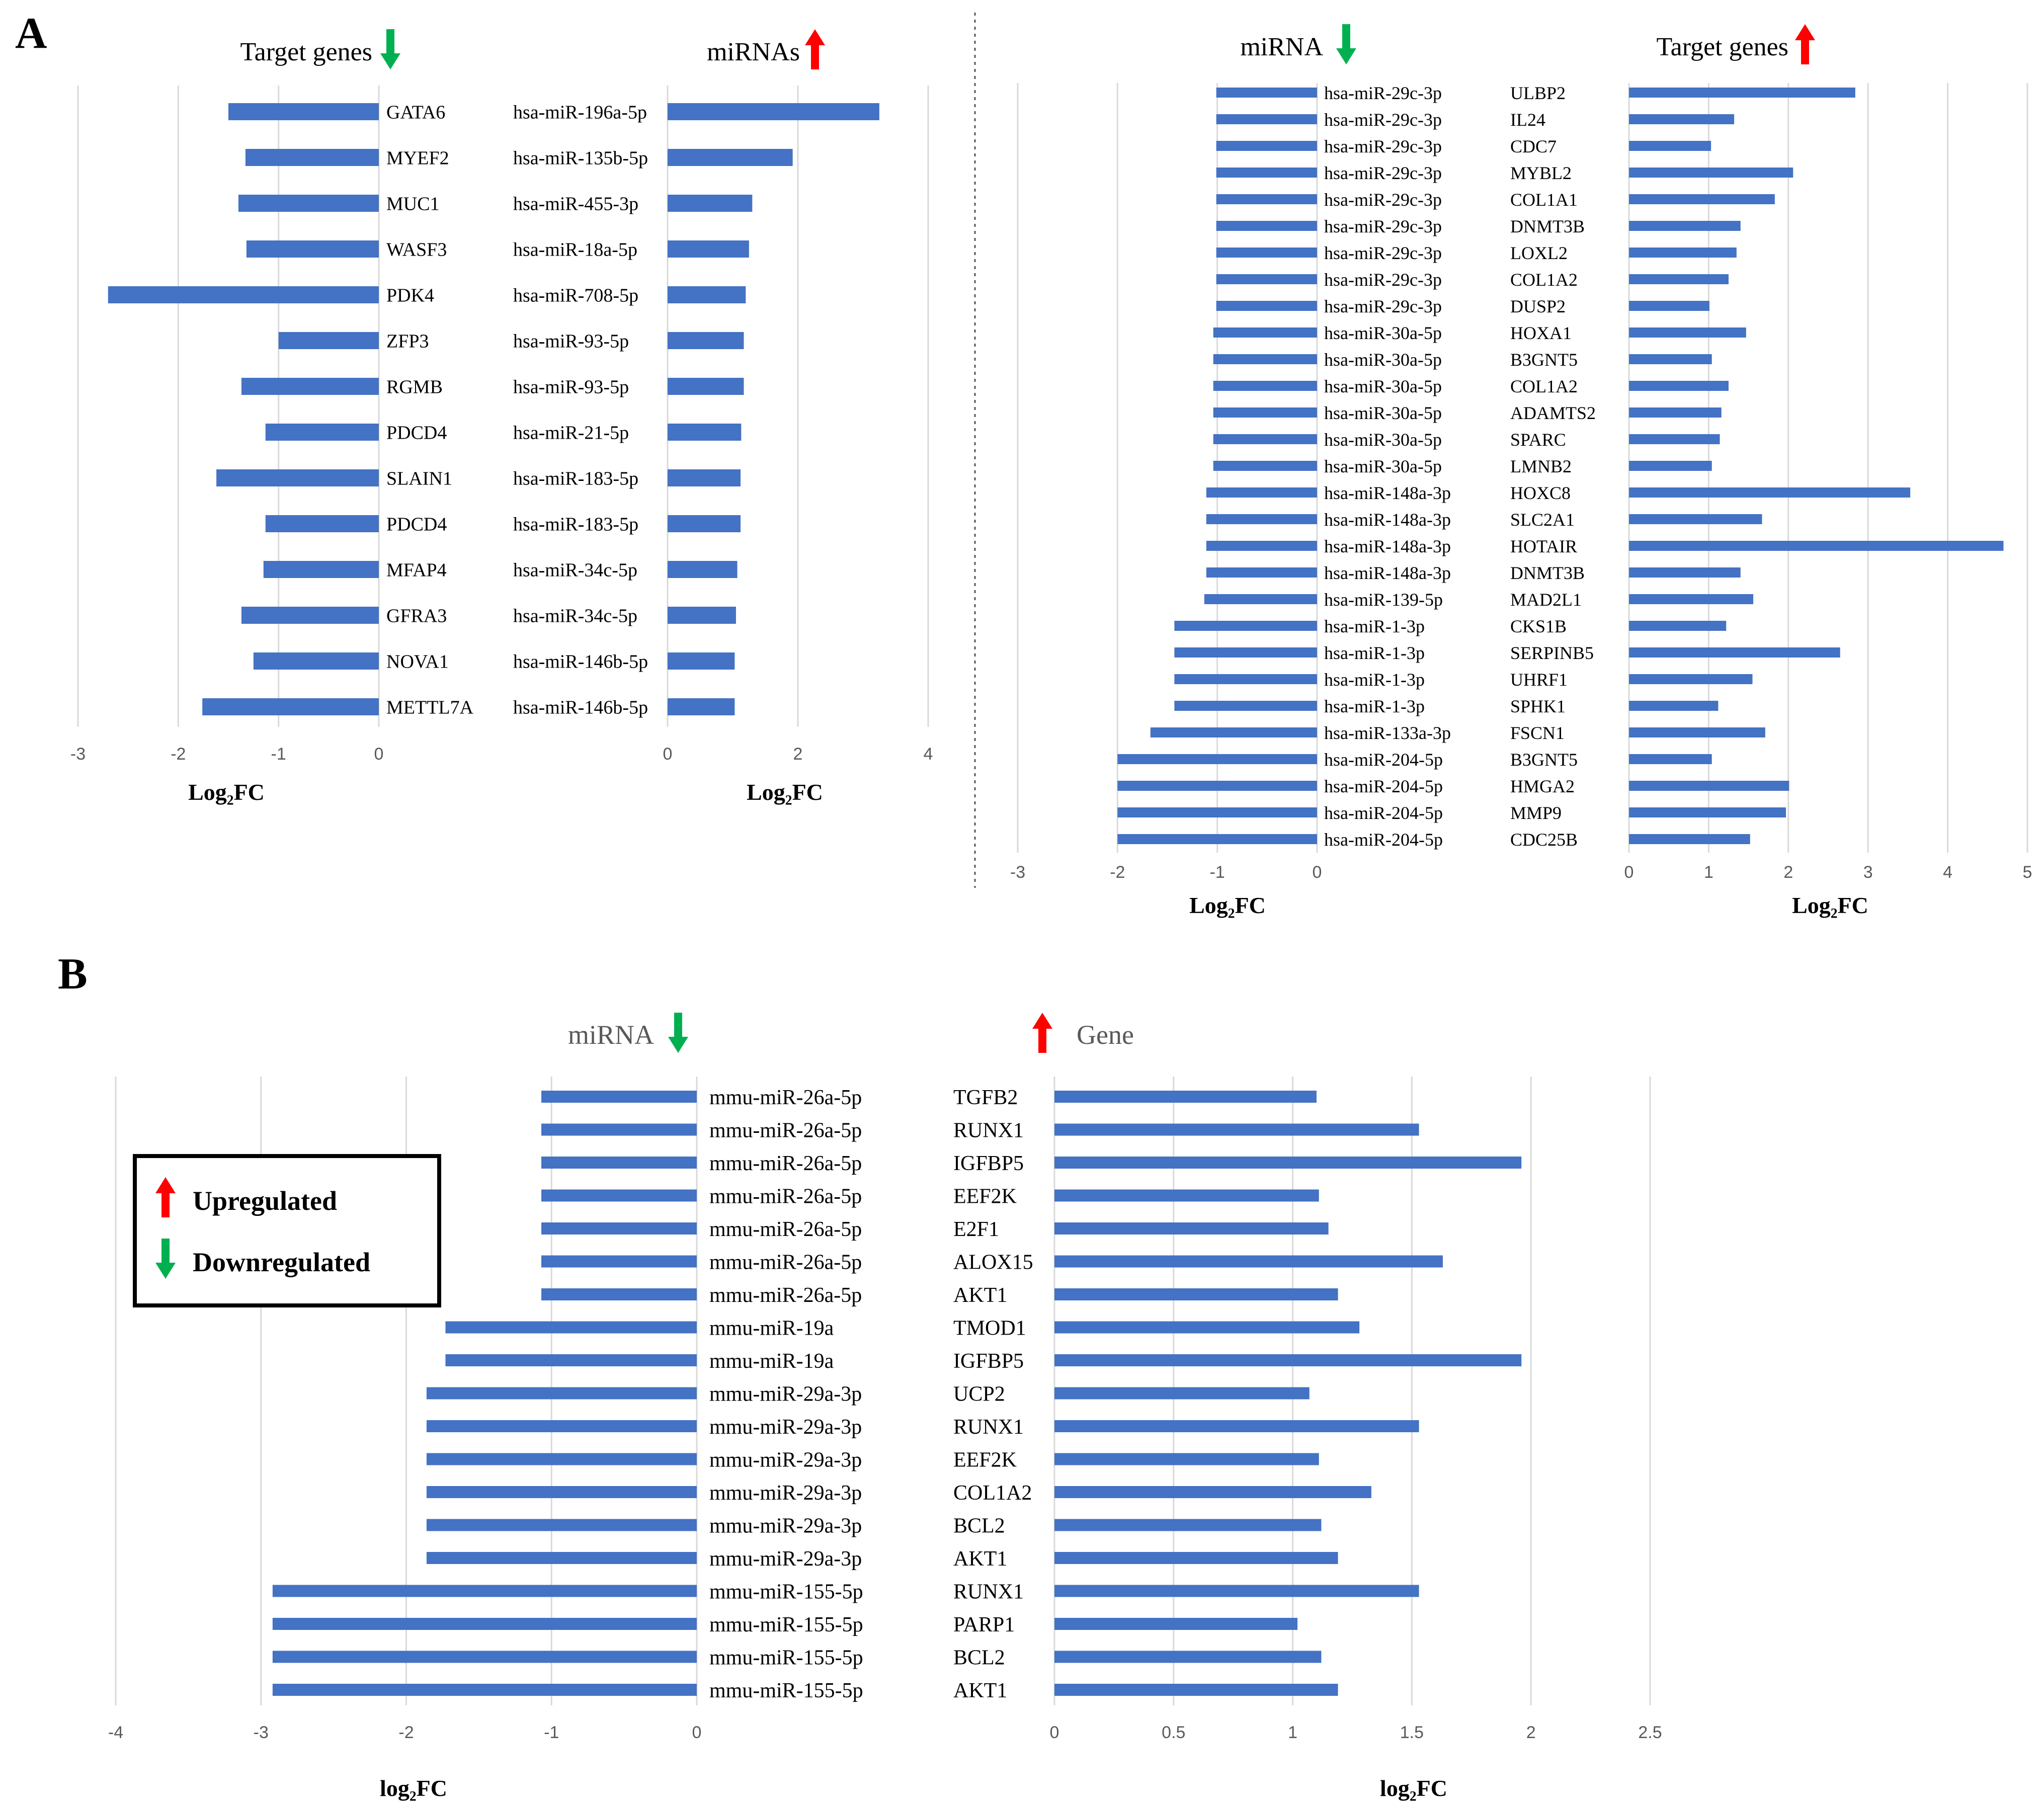 This screenshot has height=1807, width=2044. What do you see at coordinates (980, 1295) in the screenshot?
I see `right-category-label: AKT1` at bounding box center [980, 1295].